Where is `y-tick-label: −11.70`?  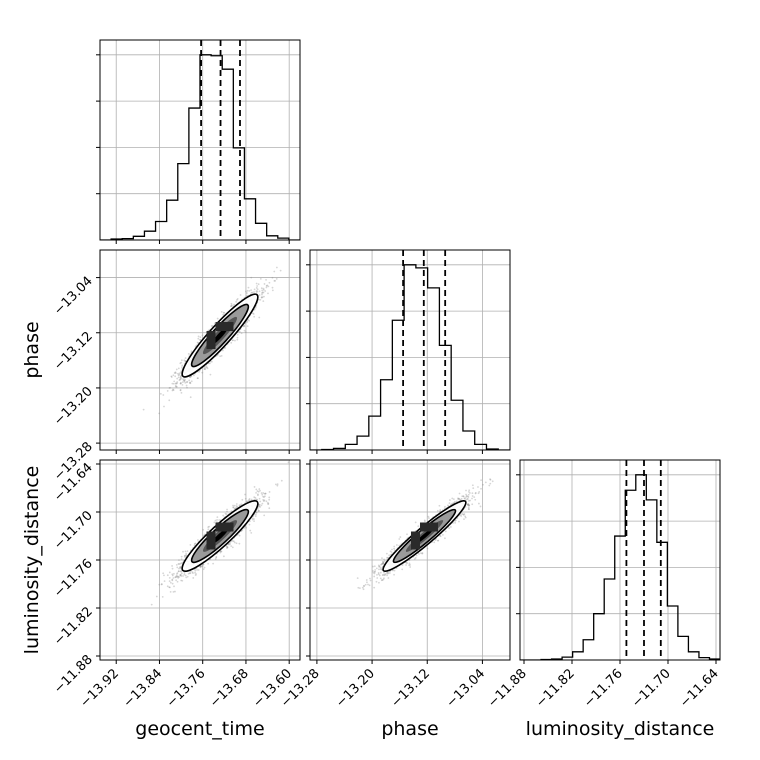 y-tick-label: −11.70 is located at coordinates (73, 530).